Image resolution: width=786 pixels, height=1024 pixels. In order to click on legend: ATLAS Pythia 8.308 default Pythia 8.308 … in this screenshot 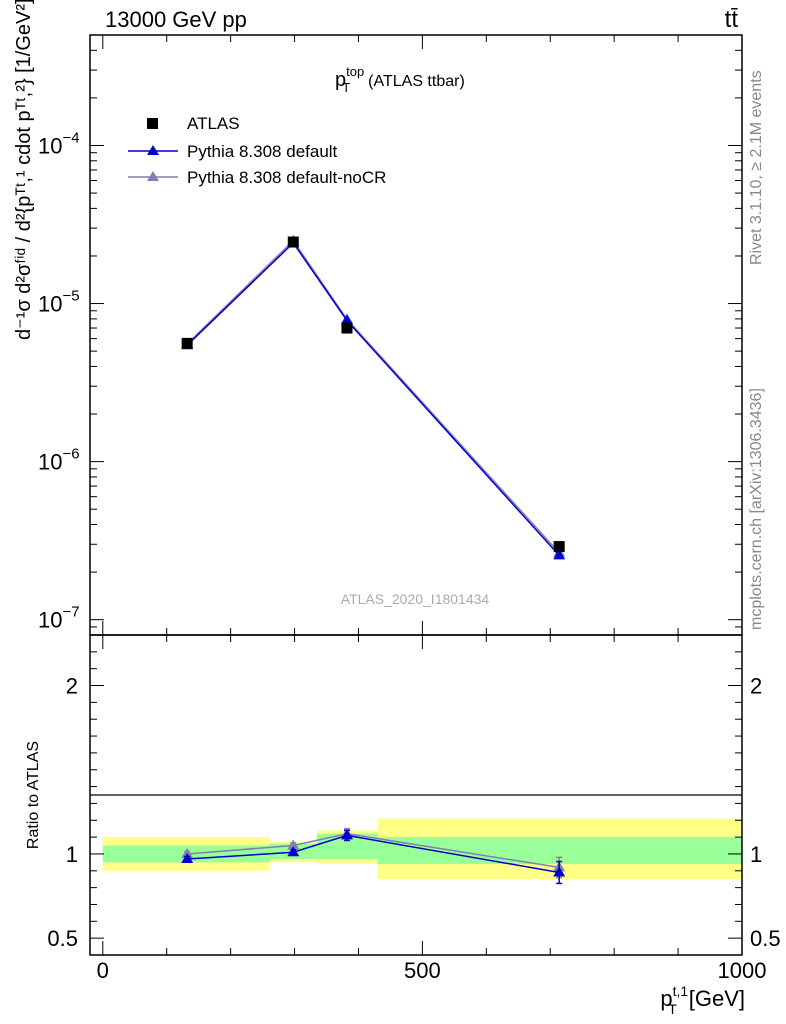, I will do `click(257, 150)`.